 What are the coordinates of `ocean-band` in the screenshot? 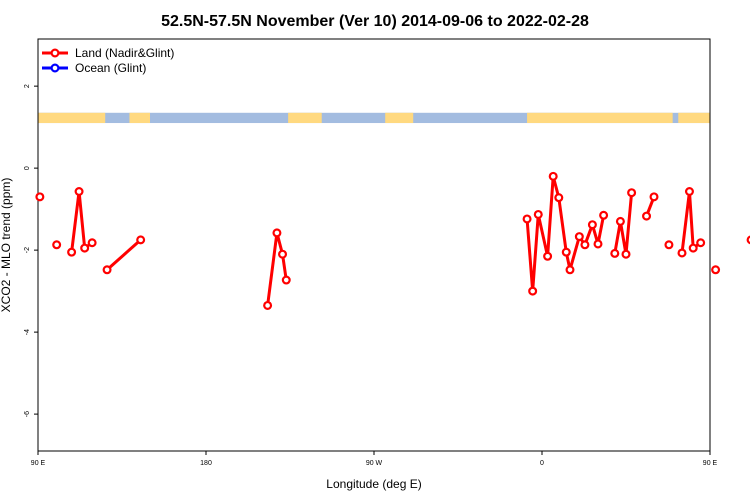 It's located at (374, 118).